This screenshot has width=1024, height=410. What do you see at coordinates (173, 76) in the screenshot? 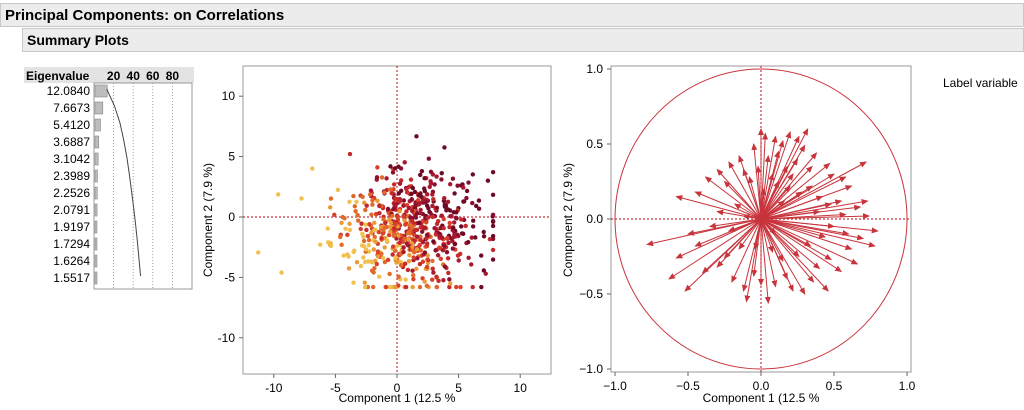
I see `eigen-percent-tick: 80` at bounding box center [173, 76].